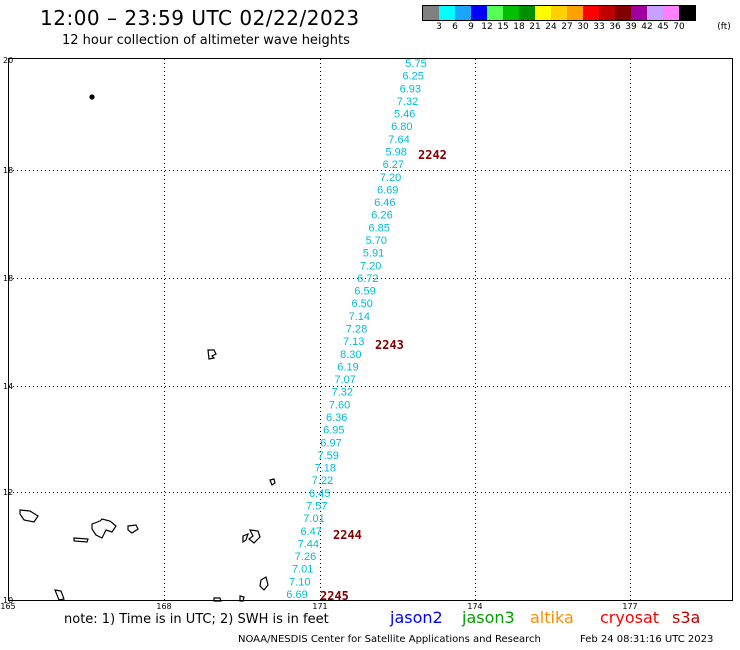  What do you see at coordinates (383, 375) in the screenshot?
I see `orbit-labels: 2242 2243 2244 2245` at bounding box center [383, 375].